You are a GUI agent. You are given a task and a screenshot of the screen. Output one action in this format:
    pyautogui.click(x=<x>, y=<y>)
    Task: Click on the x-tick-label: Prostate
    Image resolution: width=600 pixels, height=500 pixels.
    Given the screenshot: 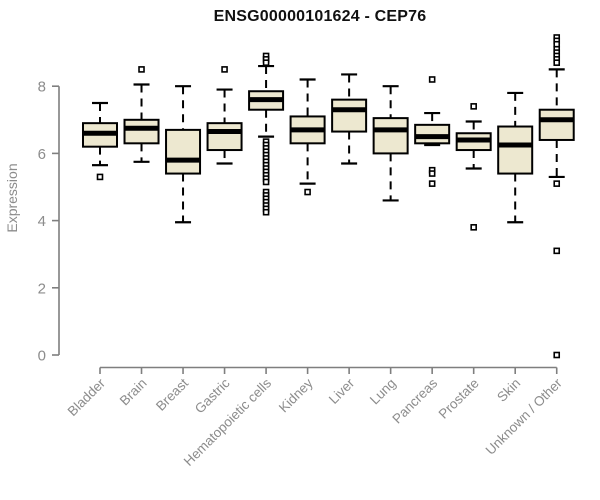 What is the action you would take?
    pyautogui.click(x=459, y=399)
    